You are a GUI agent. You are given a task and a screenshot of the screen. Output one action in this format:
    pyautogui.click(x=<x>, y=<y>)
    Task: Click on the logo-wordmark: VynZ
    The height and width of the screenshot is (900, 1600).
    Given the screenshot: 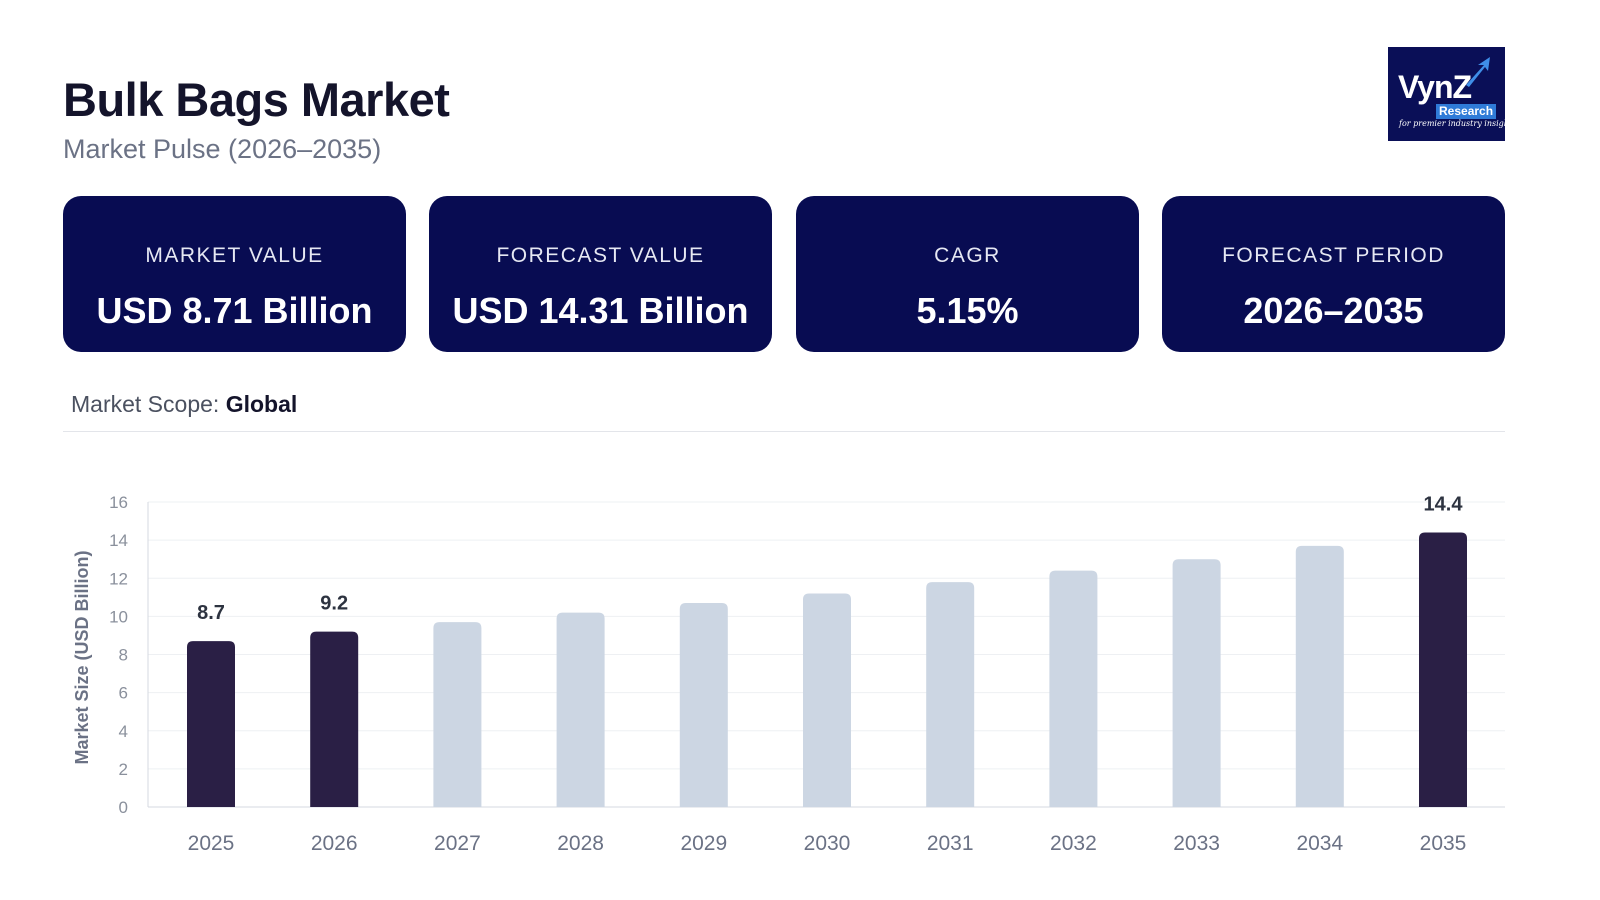 What is the action you would take?
    pyautogui.click(x=1435, y=87)
    